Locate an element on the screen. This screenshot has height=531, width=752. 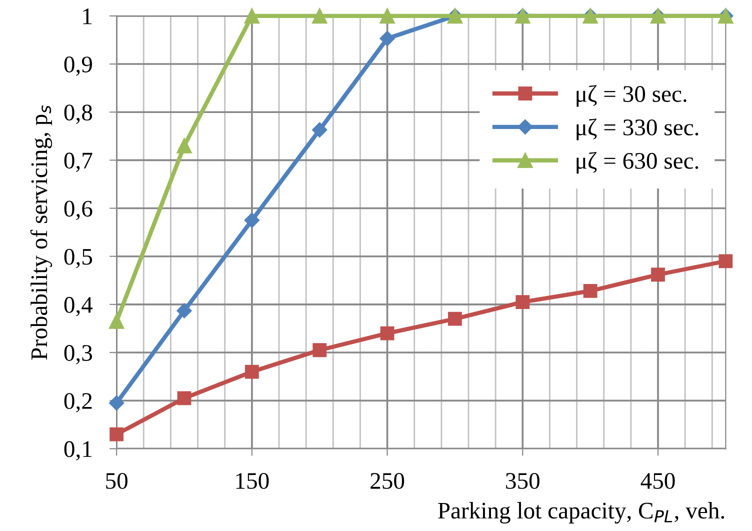
y-tick-label: 0,7 is located at coordinates (78, 162).